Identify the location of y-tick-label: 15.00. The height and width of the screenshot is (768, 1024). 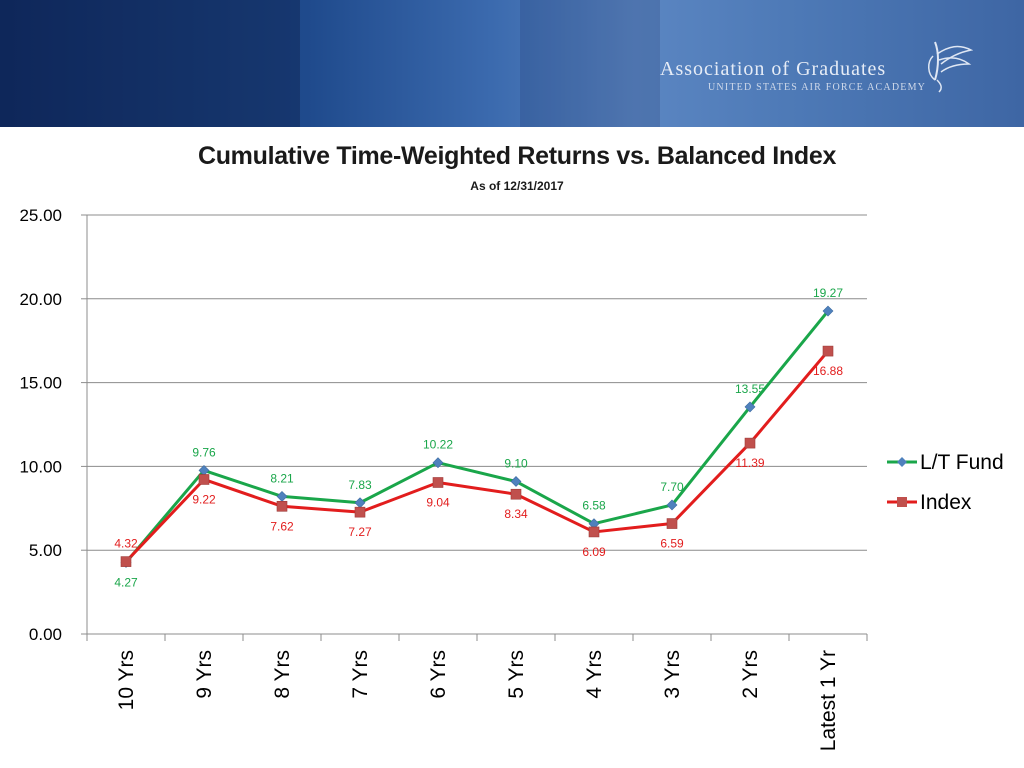
(40, 383).